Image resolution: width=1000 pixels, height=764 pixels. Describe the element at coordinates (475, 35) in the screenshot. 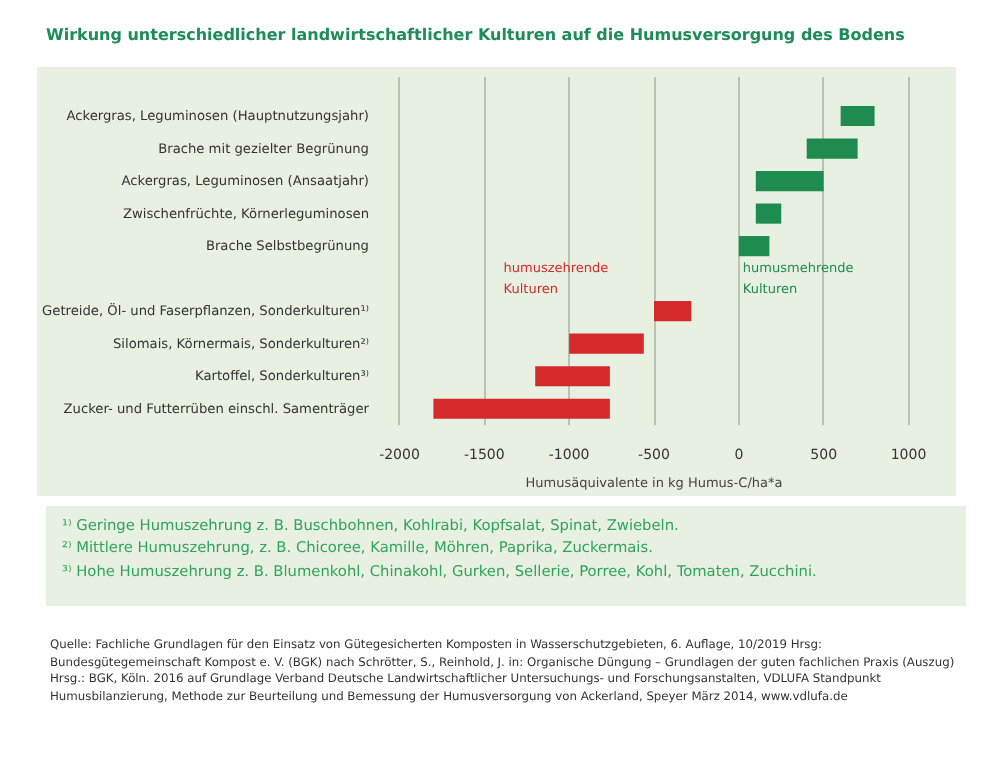

I see `chart-title: Wirkung unterschiedlicher landwirtschaftlicher Kulturen auf die Humusversorgung des Bodens` at that location.